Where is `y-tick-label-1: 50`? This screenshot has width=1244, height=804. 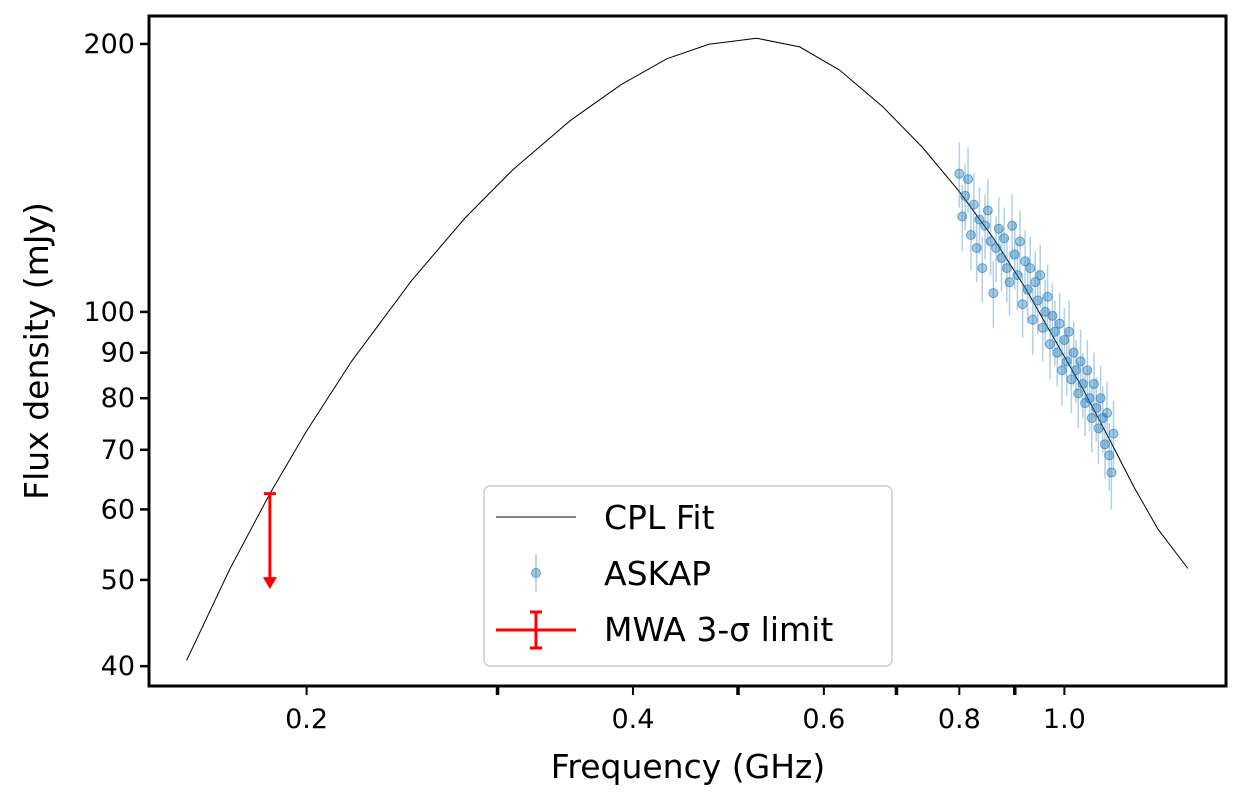
y-tick-label-1: 50 is located at coordinates (118, 580).